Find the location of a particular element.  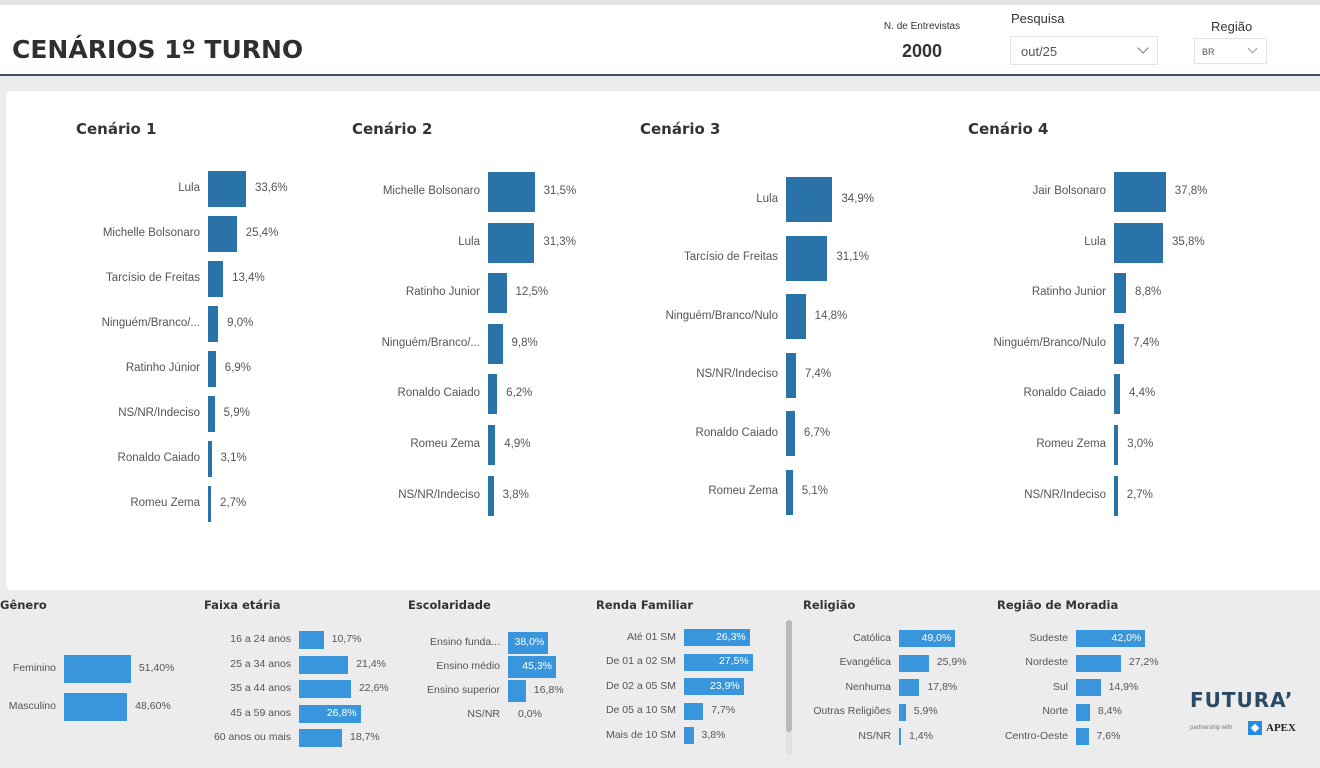

data-label: 0,0% is located at coordinates (530, 714).